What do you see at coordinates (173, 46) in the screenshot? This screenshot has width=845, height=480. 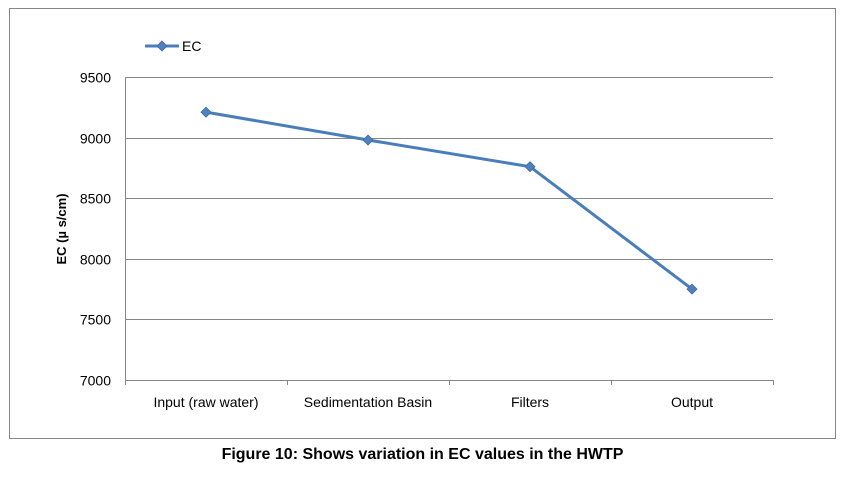 I see `legend: EC` at bounding box center [173, 46].